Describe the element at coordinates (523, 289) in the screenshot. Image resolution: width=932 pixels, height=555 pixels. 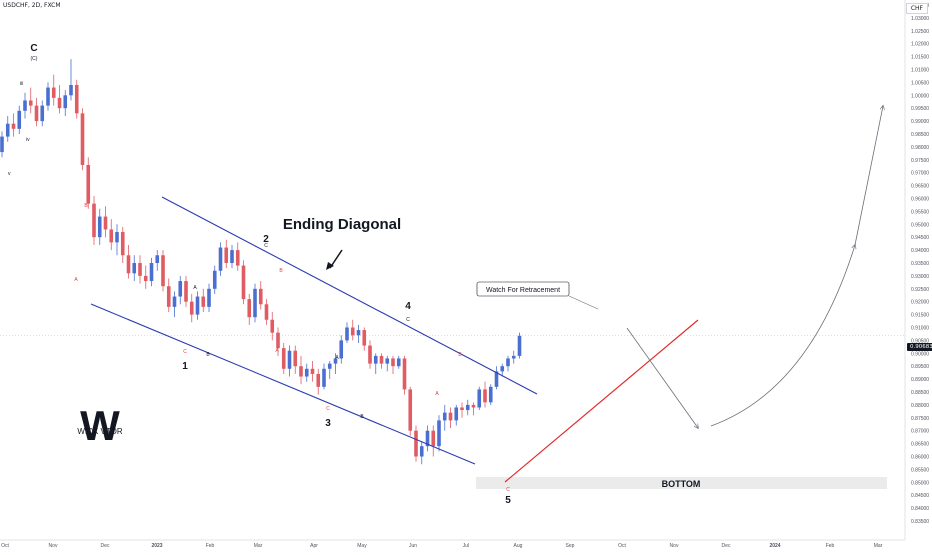
I see `callout-box` at that location.